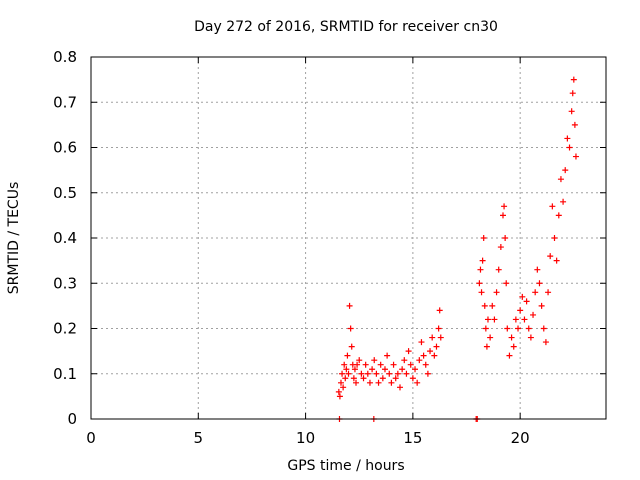 The width and height of the screenshot is (640, 480). I want to click on y-tick-label: 0.5, so click(65, 193).